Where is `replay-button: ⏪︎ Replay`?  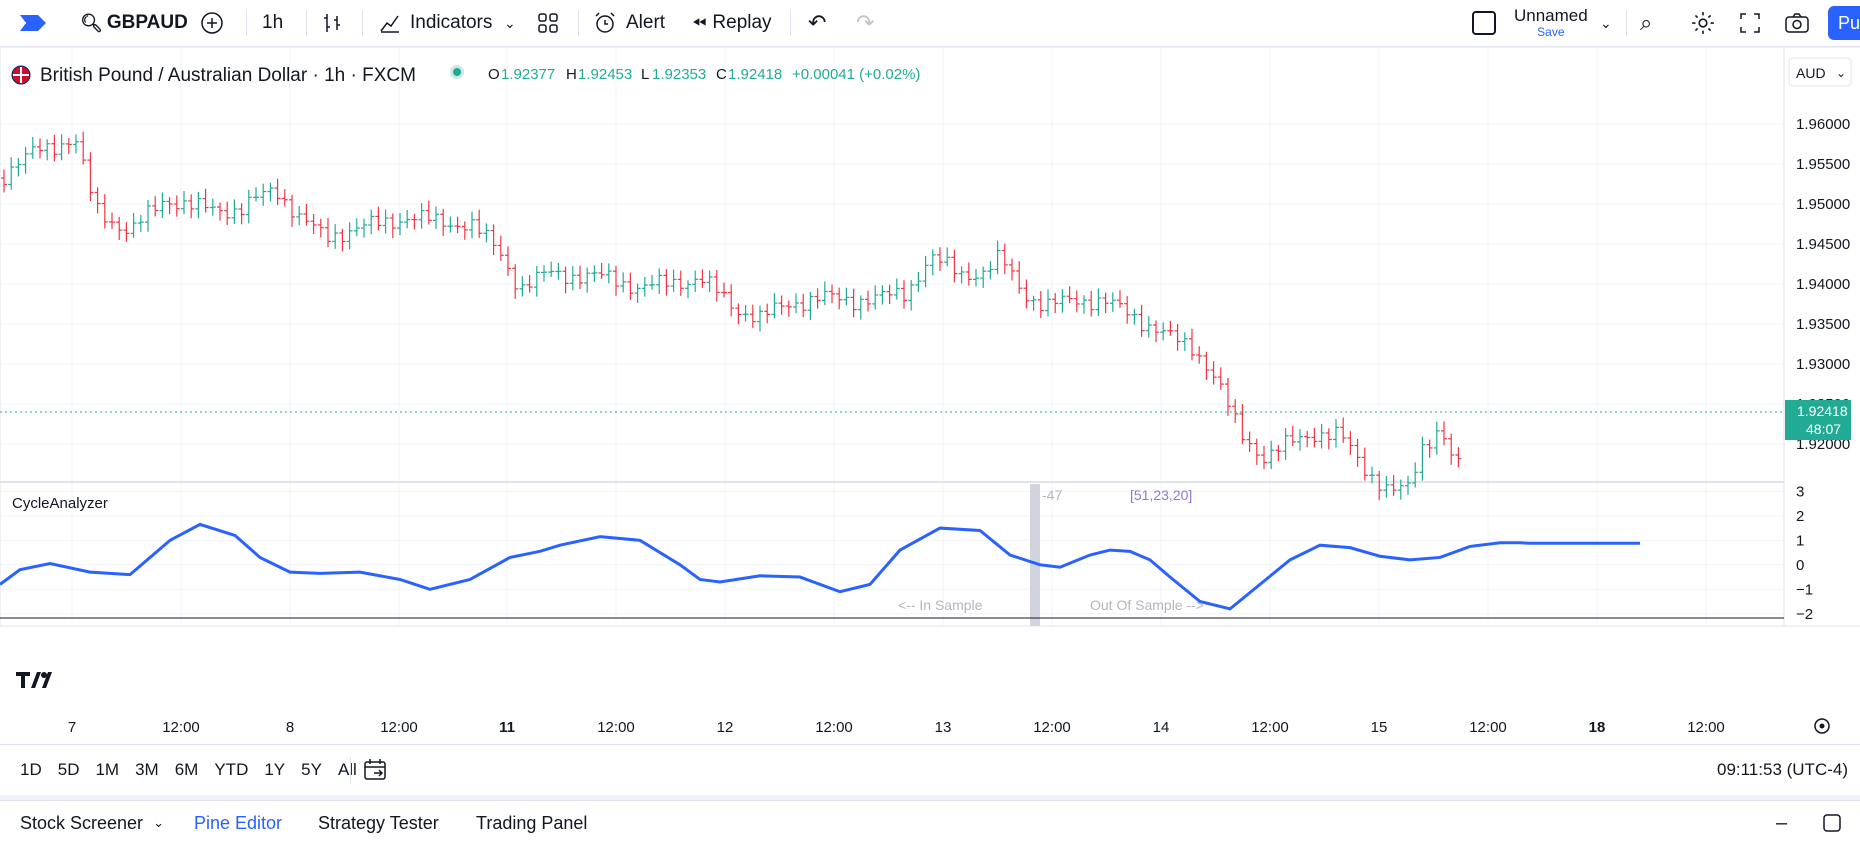 replay-button: ⏪︎ Replay is located at coordinates (732, 23).